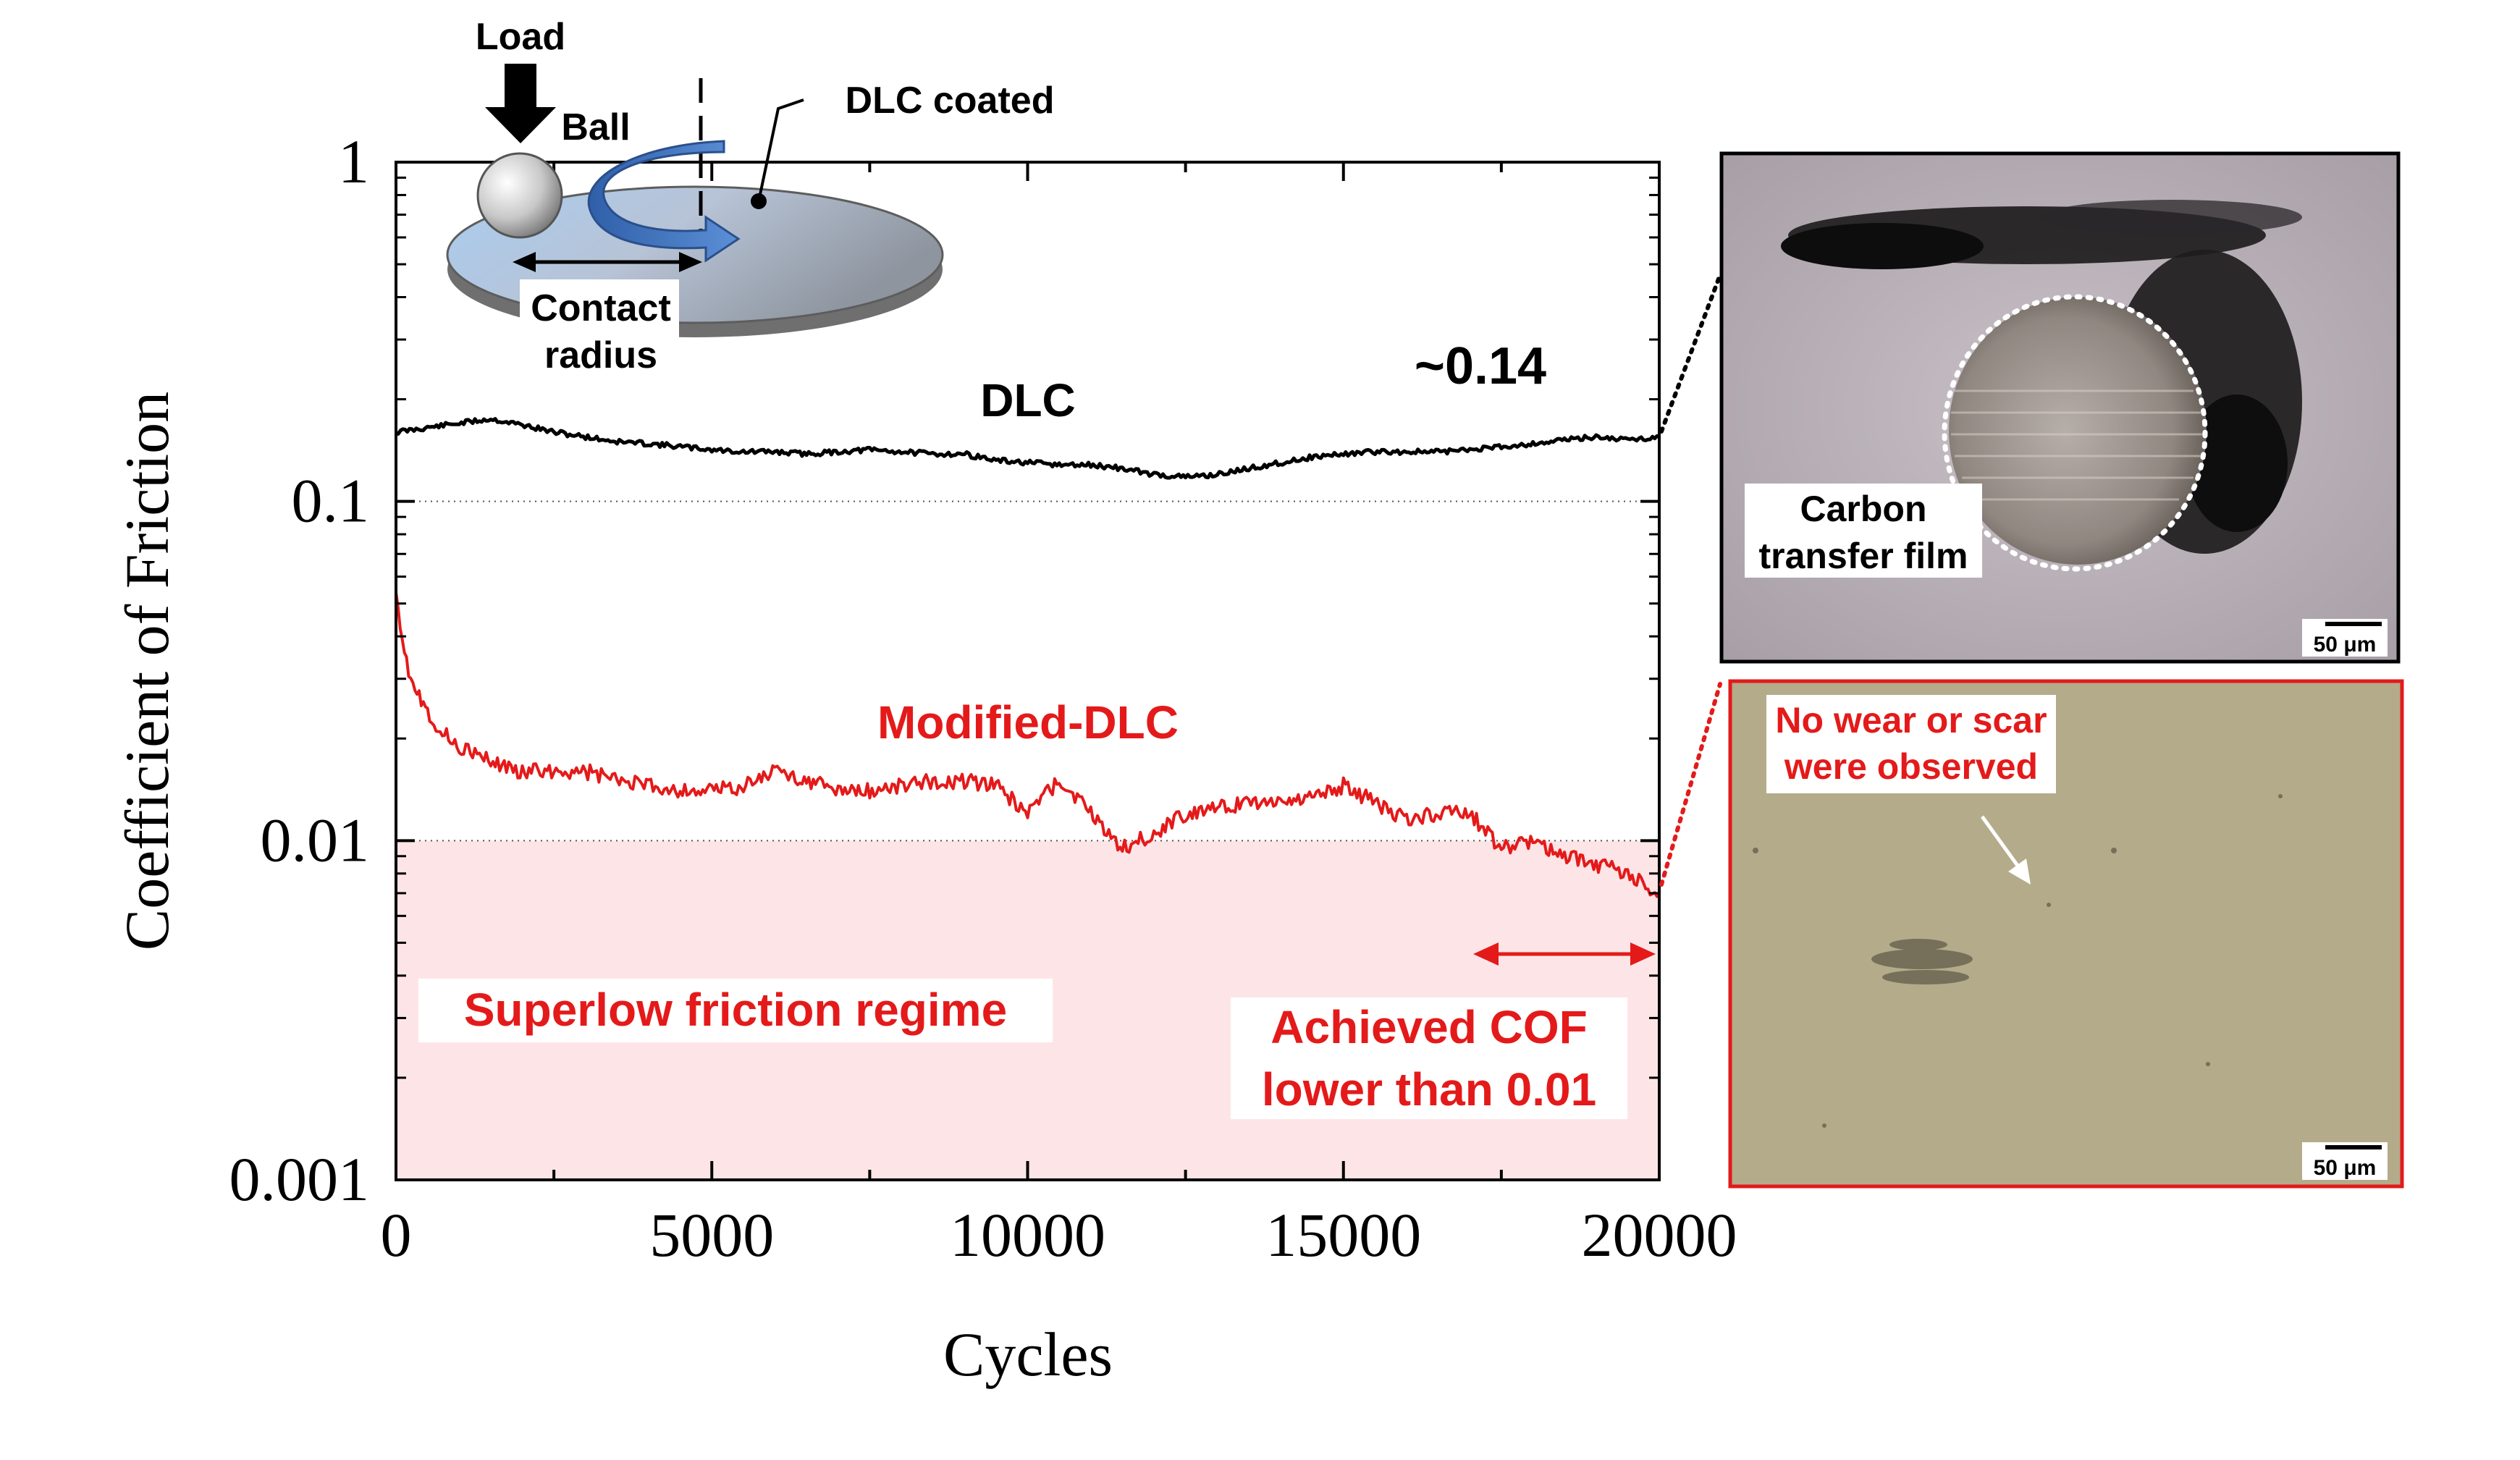  What do you see at coordinates (2345, 645) in the screenshot?
I see `top-scale-label: 50 μm` at bounding box center [2345, 645].